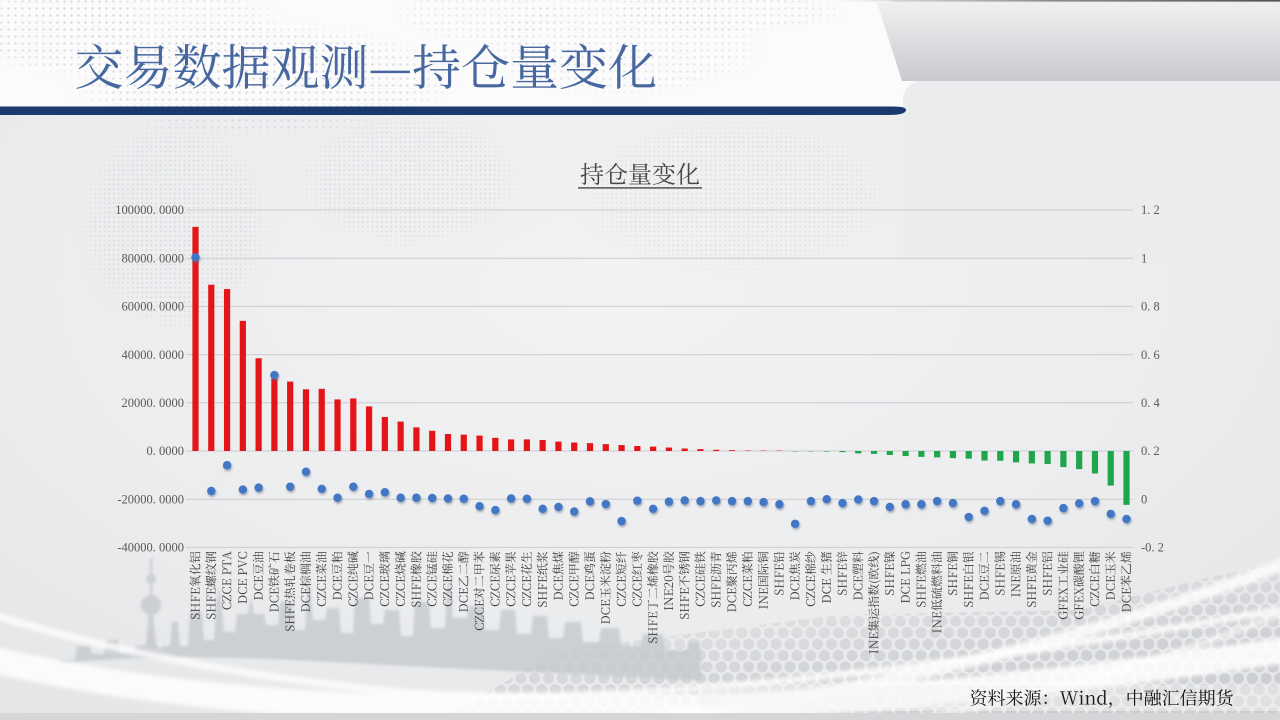 Image resolution: width=1280 pixels, height=720 pixels. What do you see at coordinates (1150, 210) in the screenshot?
I see `svg-text: 1. 2` at bounding box center [1150, 210].